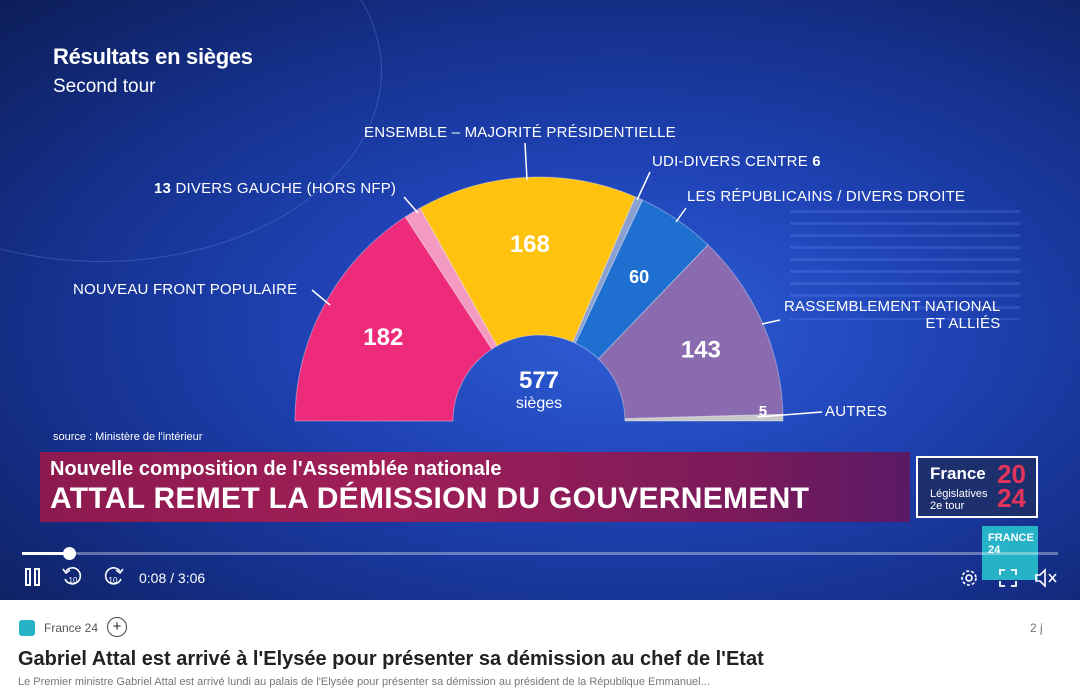 Image resolution: width=1080 pixels, height=688 pixels. What do you see at coordinates (163, 188) in the screenshot?
I see `label-dvg-value: 13` at bounding box center [163, 188].